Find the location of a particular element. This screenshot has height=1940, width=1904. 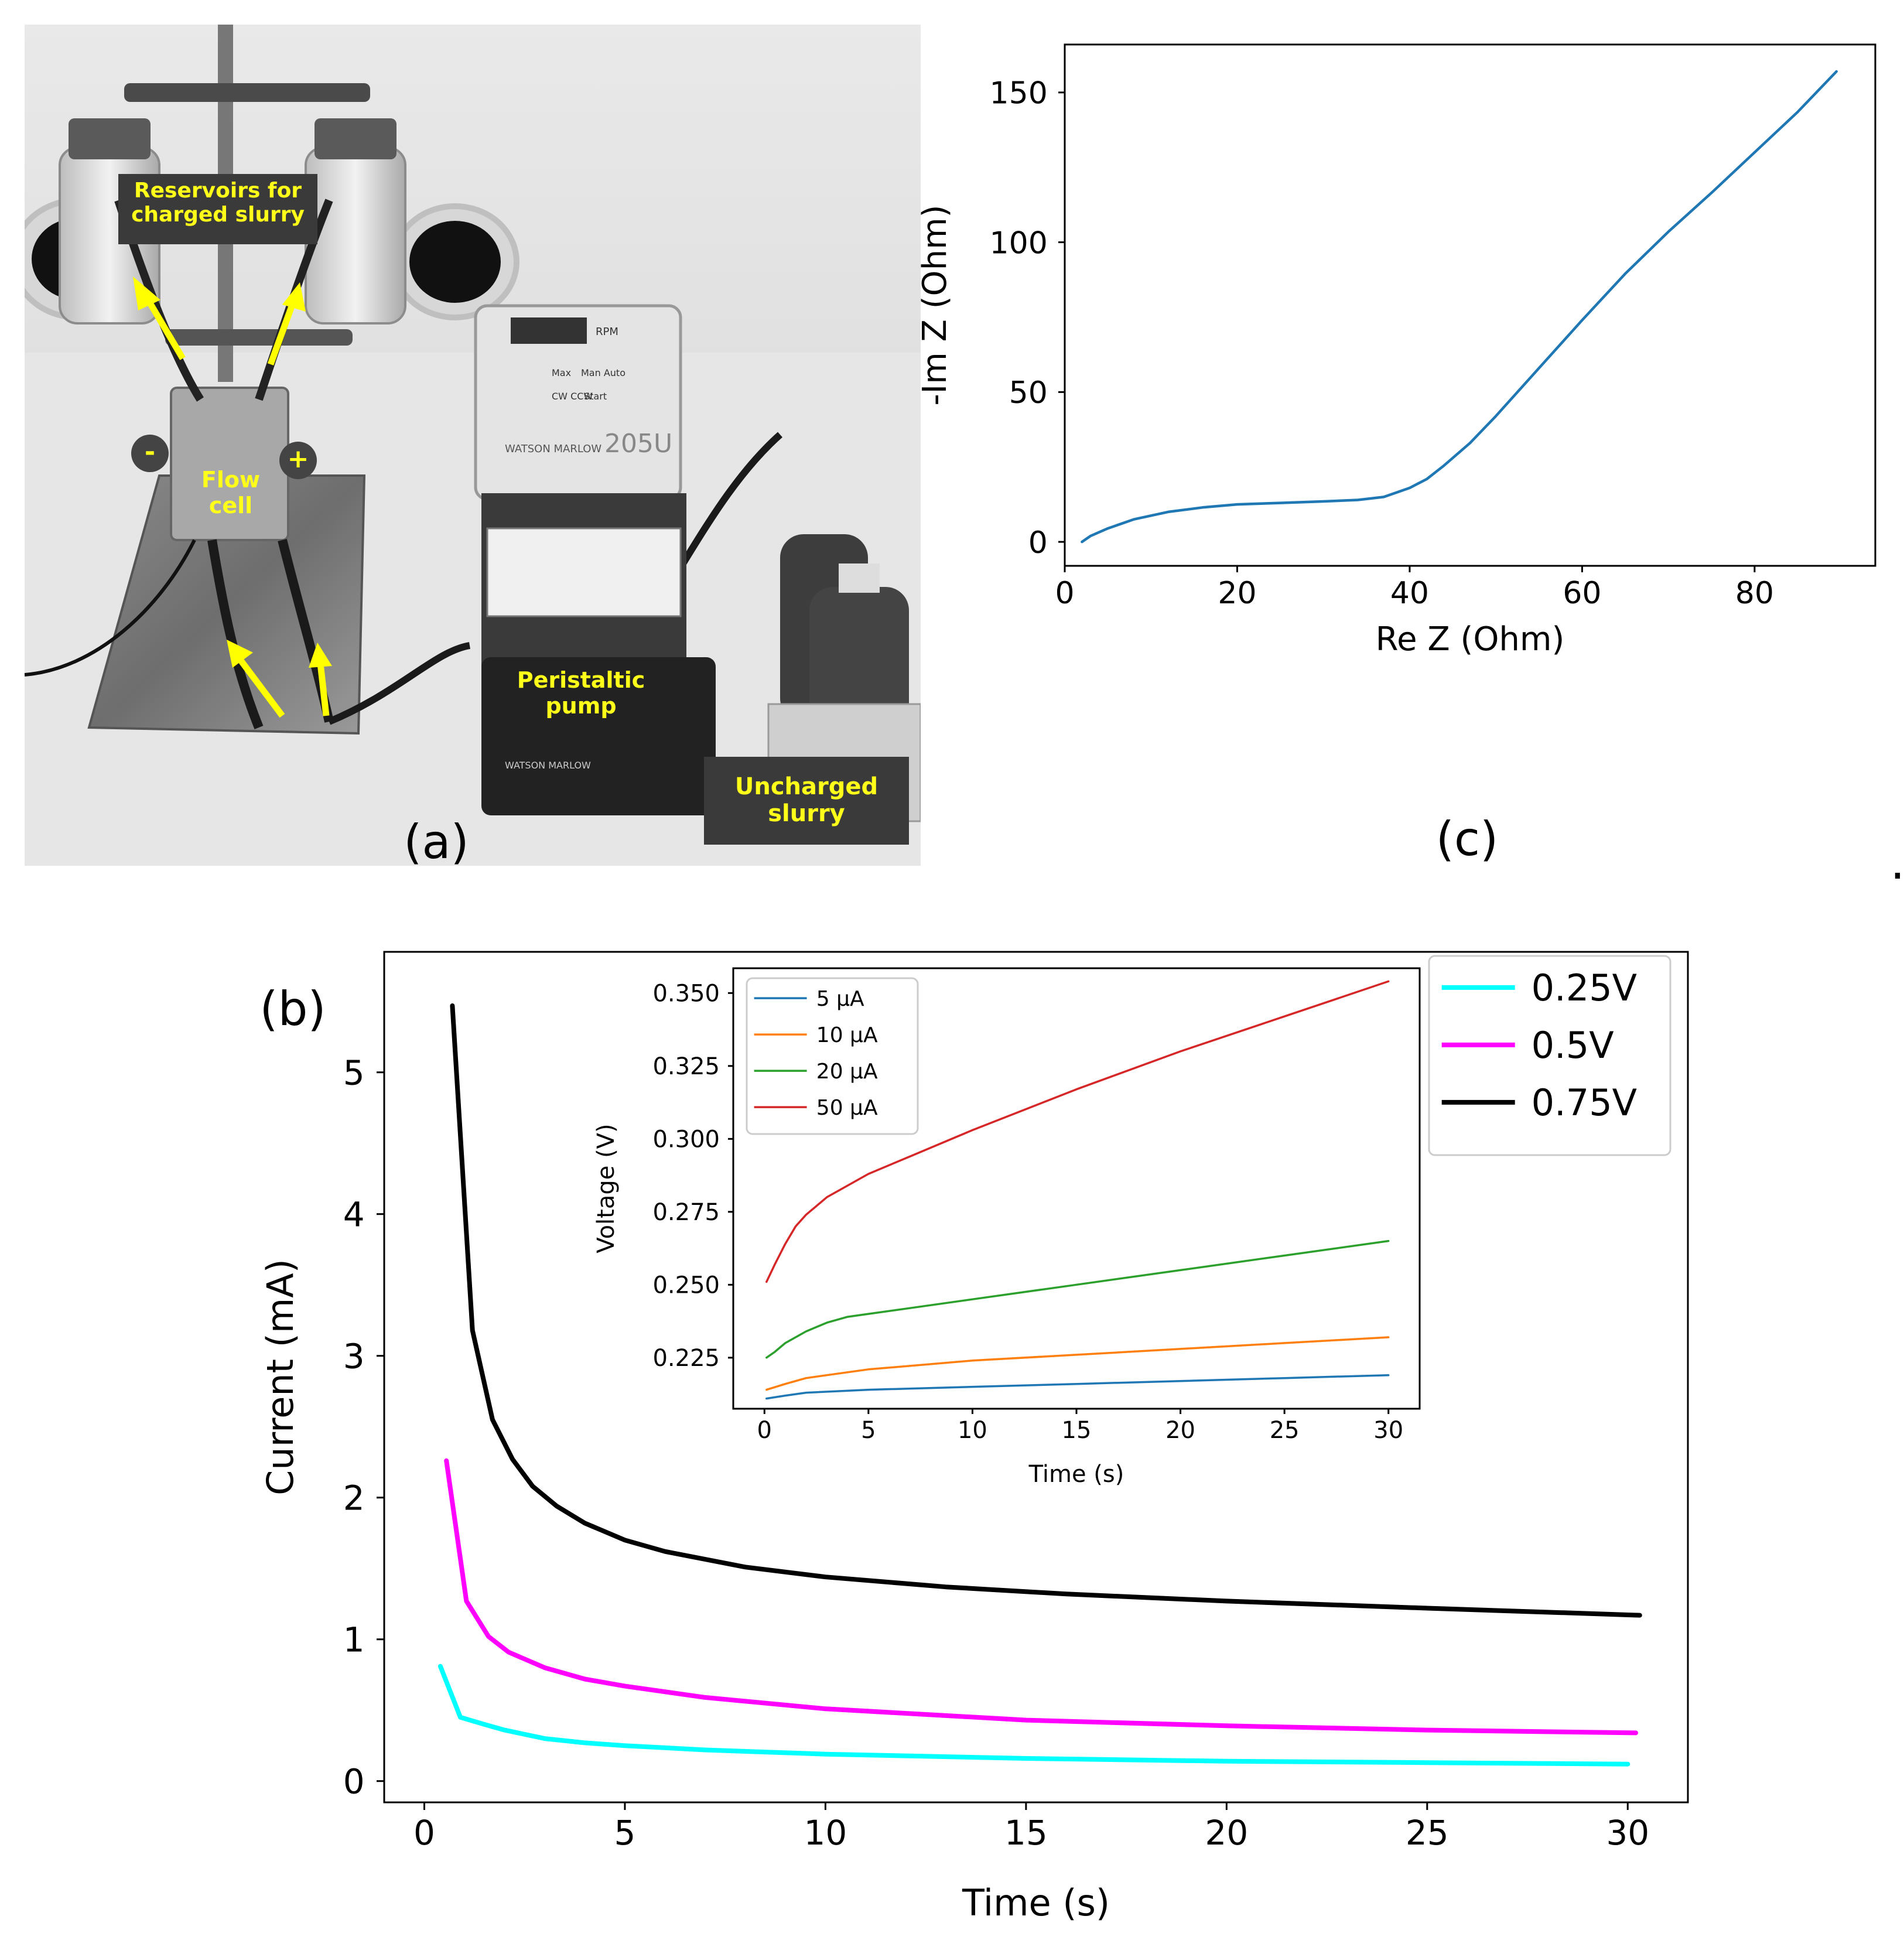

y-tick-label-b-inset: 0.275 is located at coordinates (686, 1212).